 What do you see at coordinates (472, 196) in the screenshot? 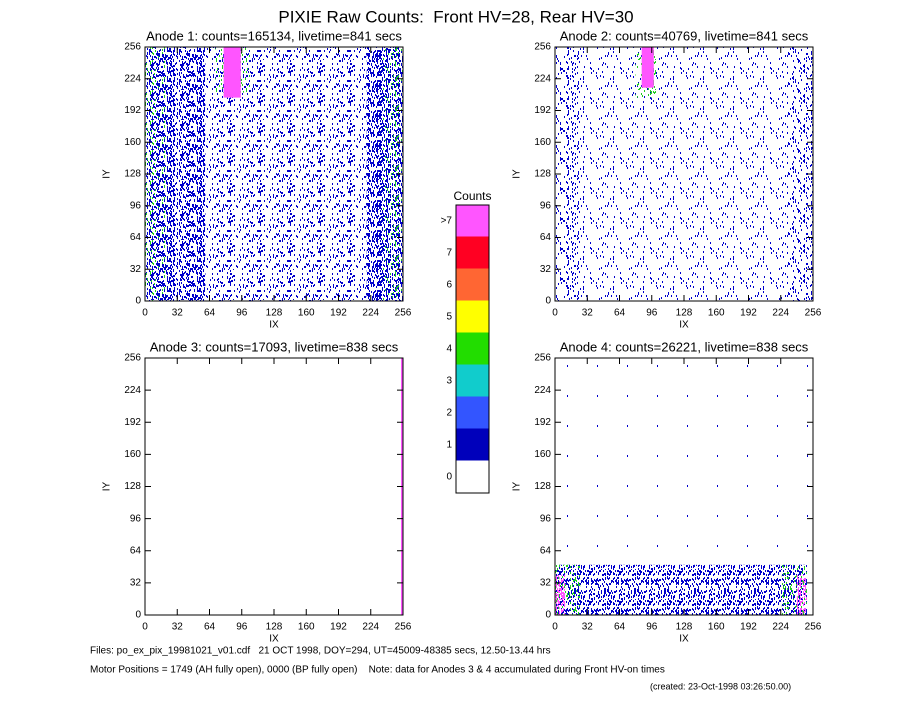
I see `colorbar-title: Counts` at bounding box center [472, 196].